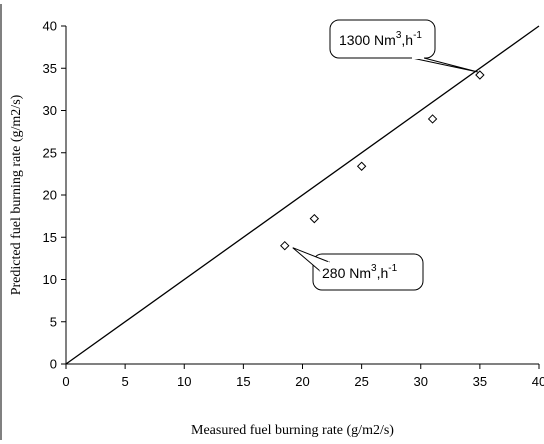  I want to click on x-tick-label: 15, so click(243, 381).